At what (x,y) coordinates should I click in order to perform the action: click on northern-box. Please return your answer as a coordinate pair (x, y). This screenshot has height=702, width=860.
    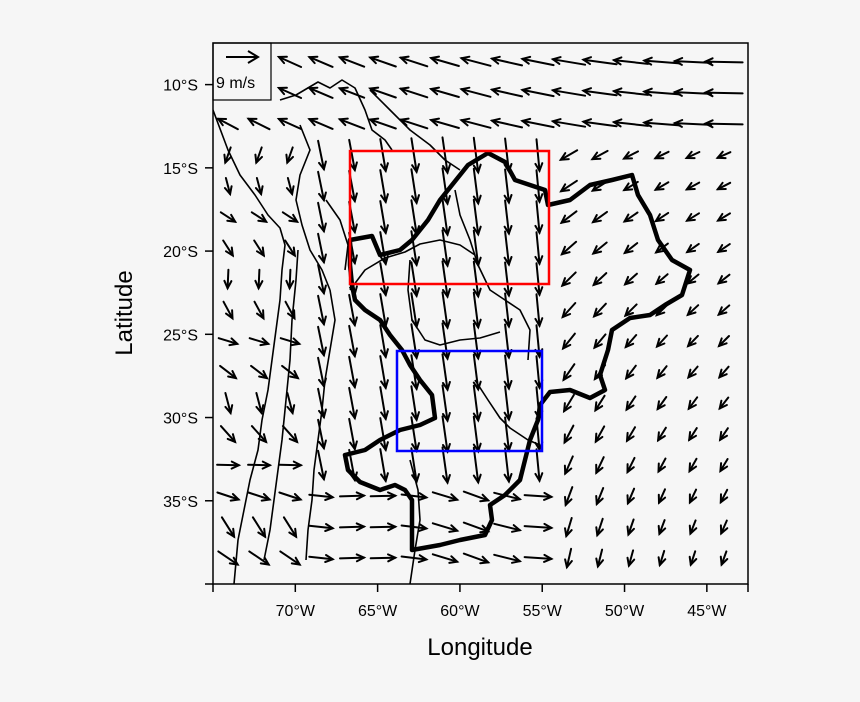
    Looking at the image, I should click on (449, 217).